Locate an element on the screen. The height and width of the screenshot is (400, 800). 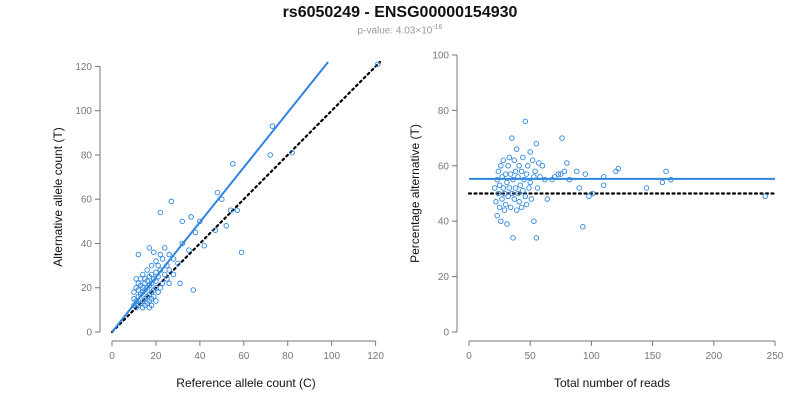
p-value-text: p-value: 4.03×10 is located at coordinates (395, 31).